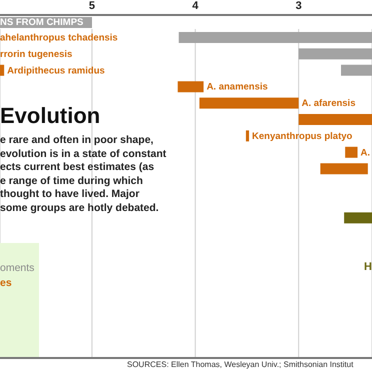 The image size is (372, 372). I want to click on annotation: es, so click(6, 283).